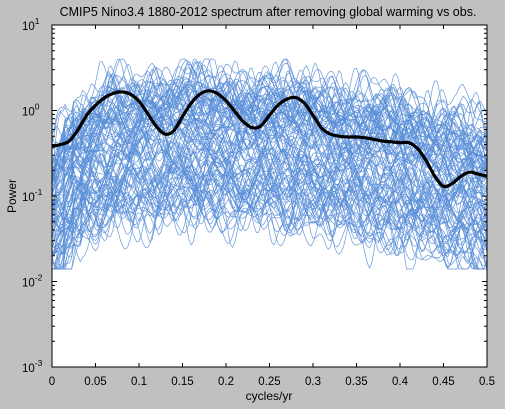 This screenshot has width=505, height=409. I want to click on y-tick-label: 10⁻³, so click(32, 366).